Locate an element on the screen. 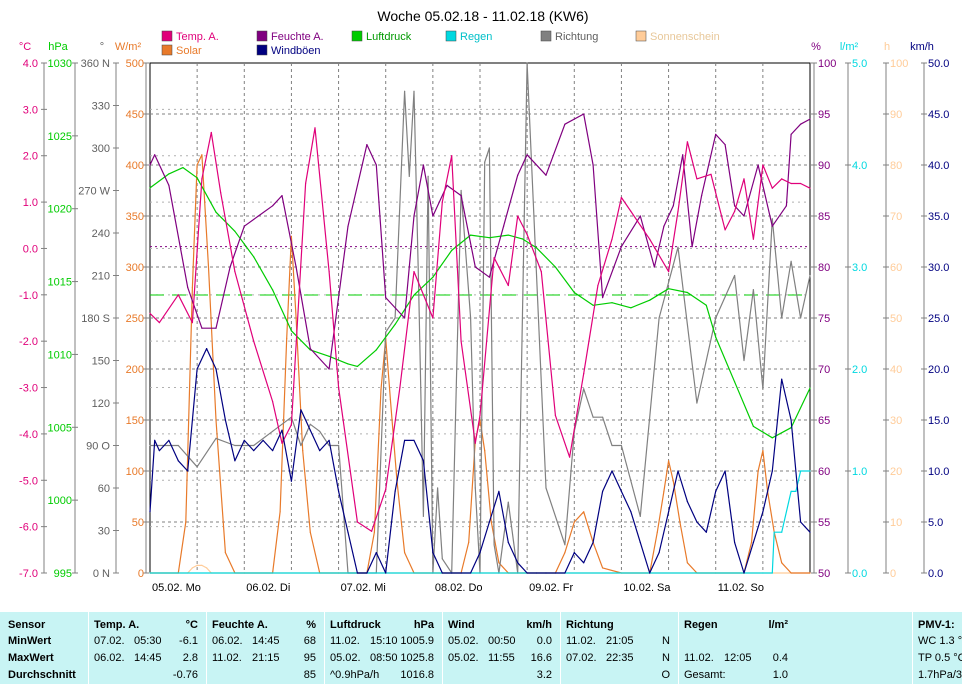  direction-tick-label: 330 is located at coordinates (101, 107).